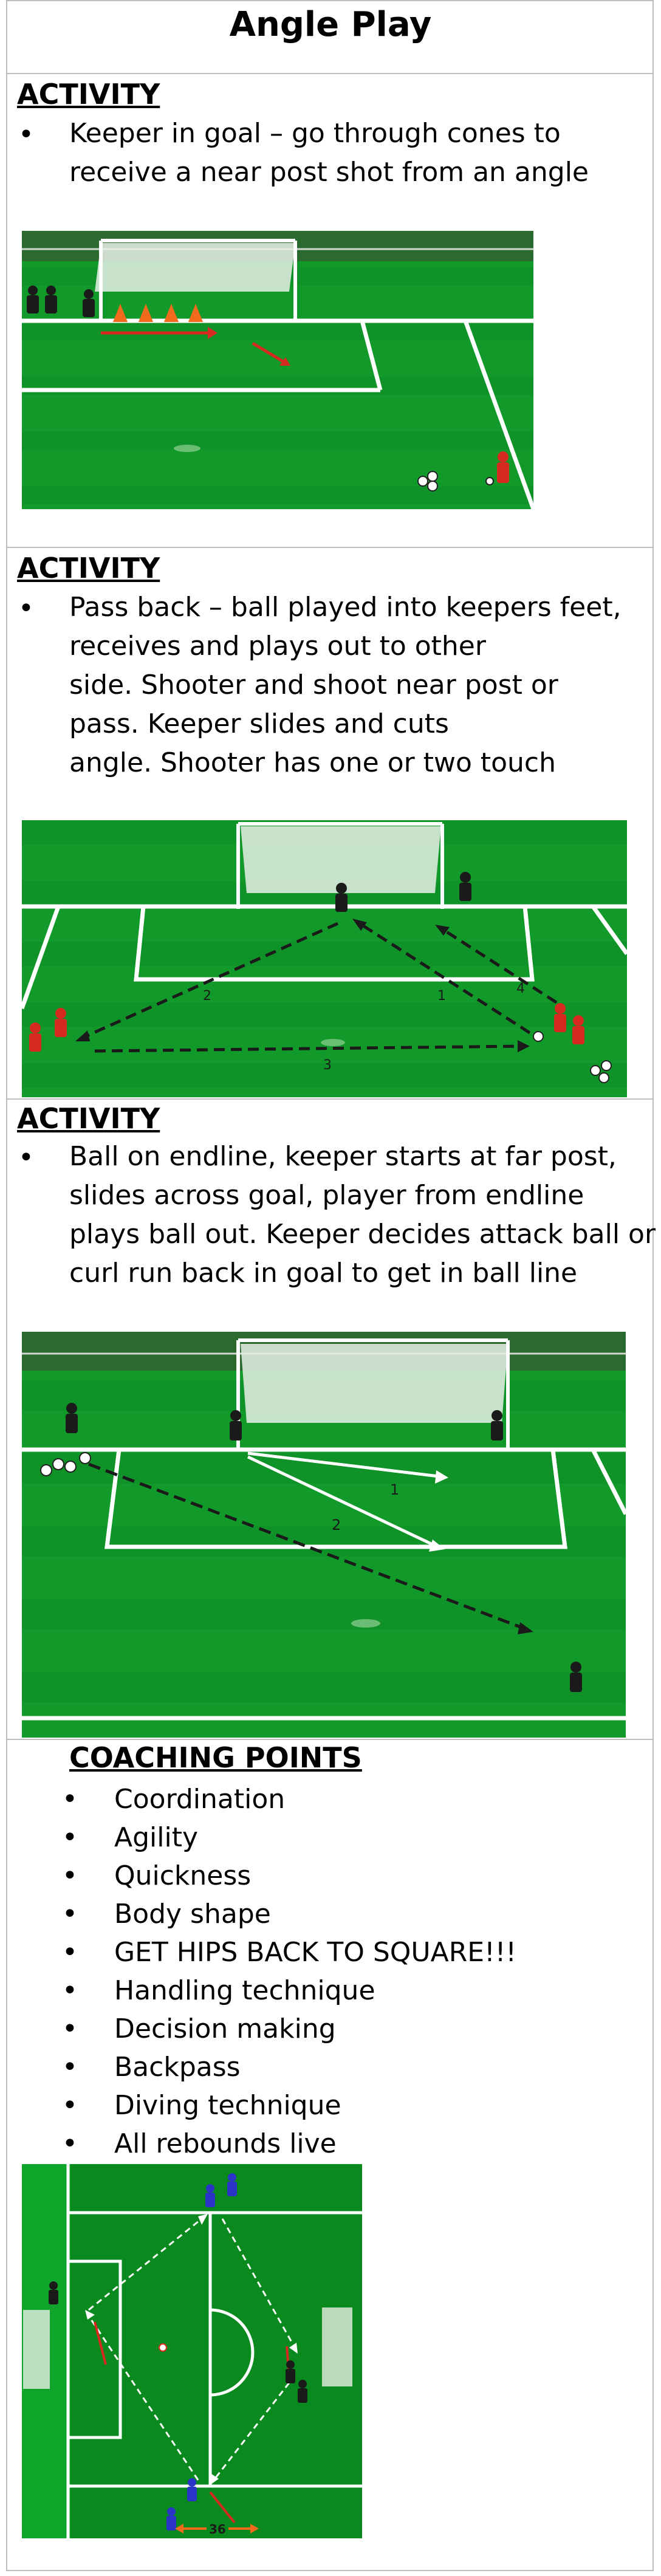 The height and width of the screenshot is (2576, 661). Describe the element at coordinates (288, 2144) in the screenshot. I see `list-item: All rebounds live` at that location.